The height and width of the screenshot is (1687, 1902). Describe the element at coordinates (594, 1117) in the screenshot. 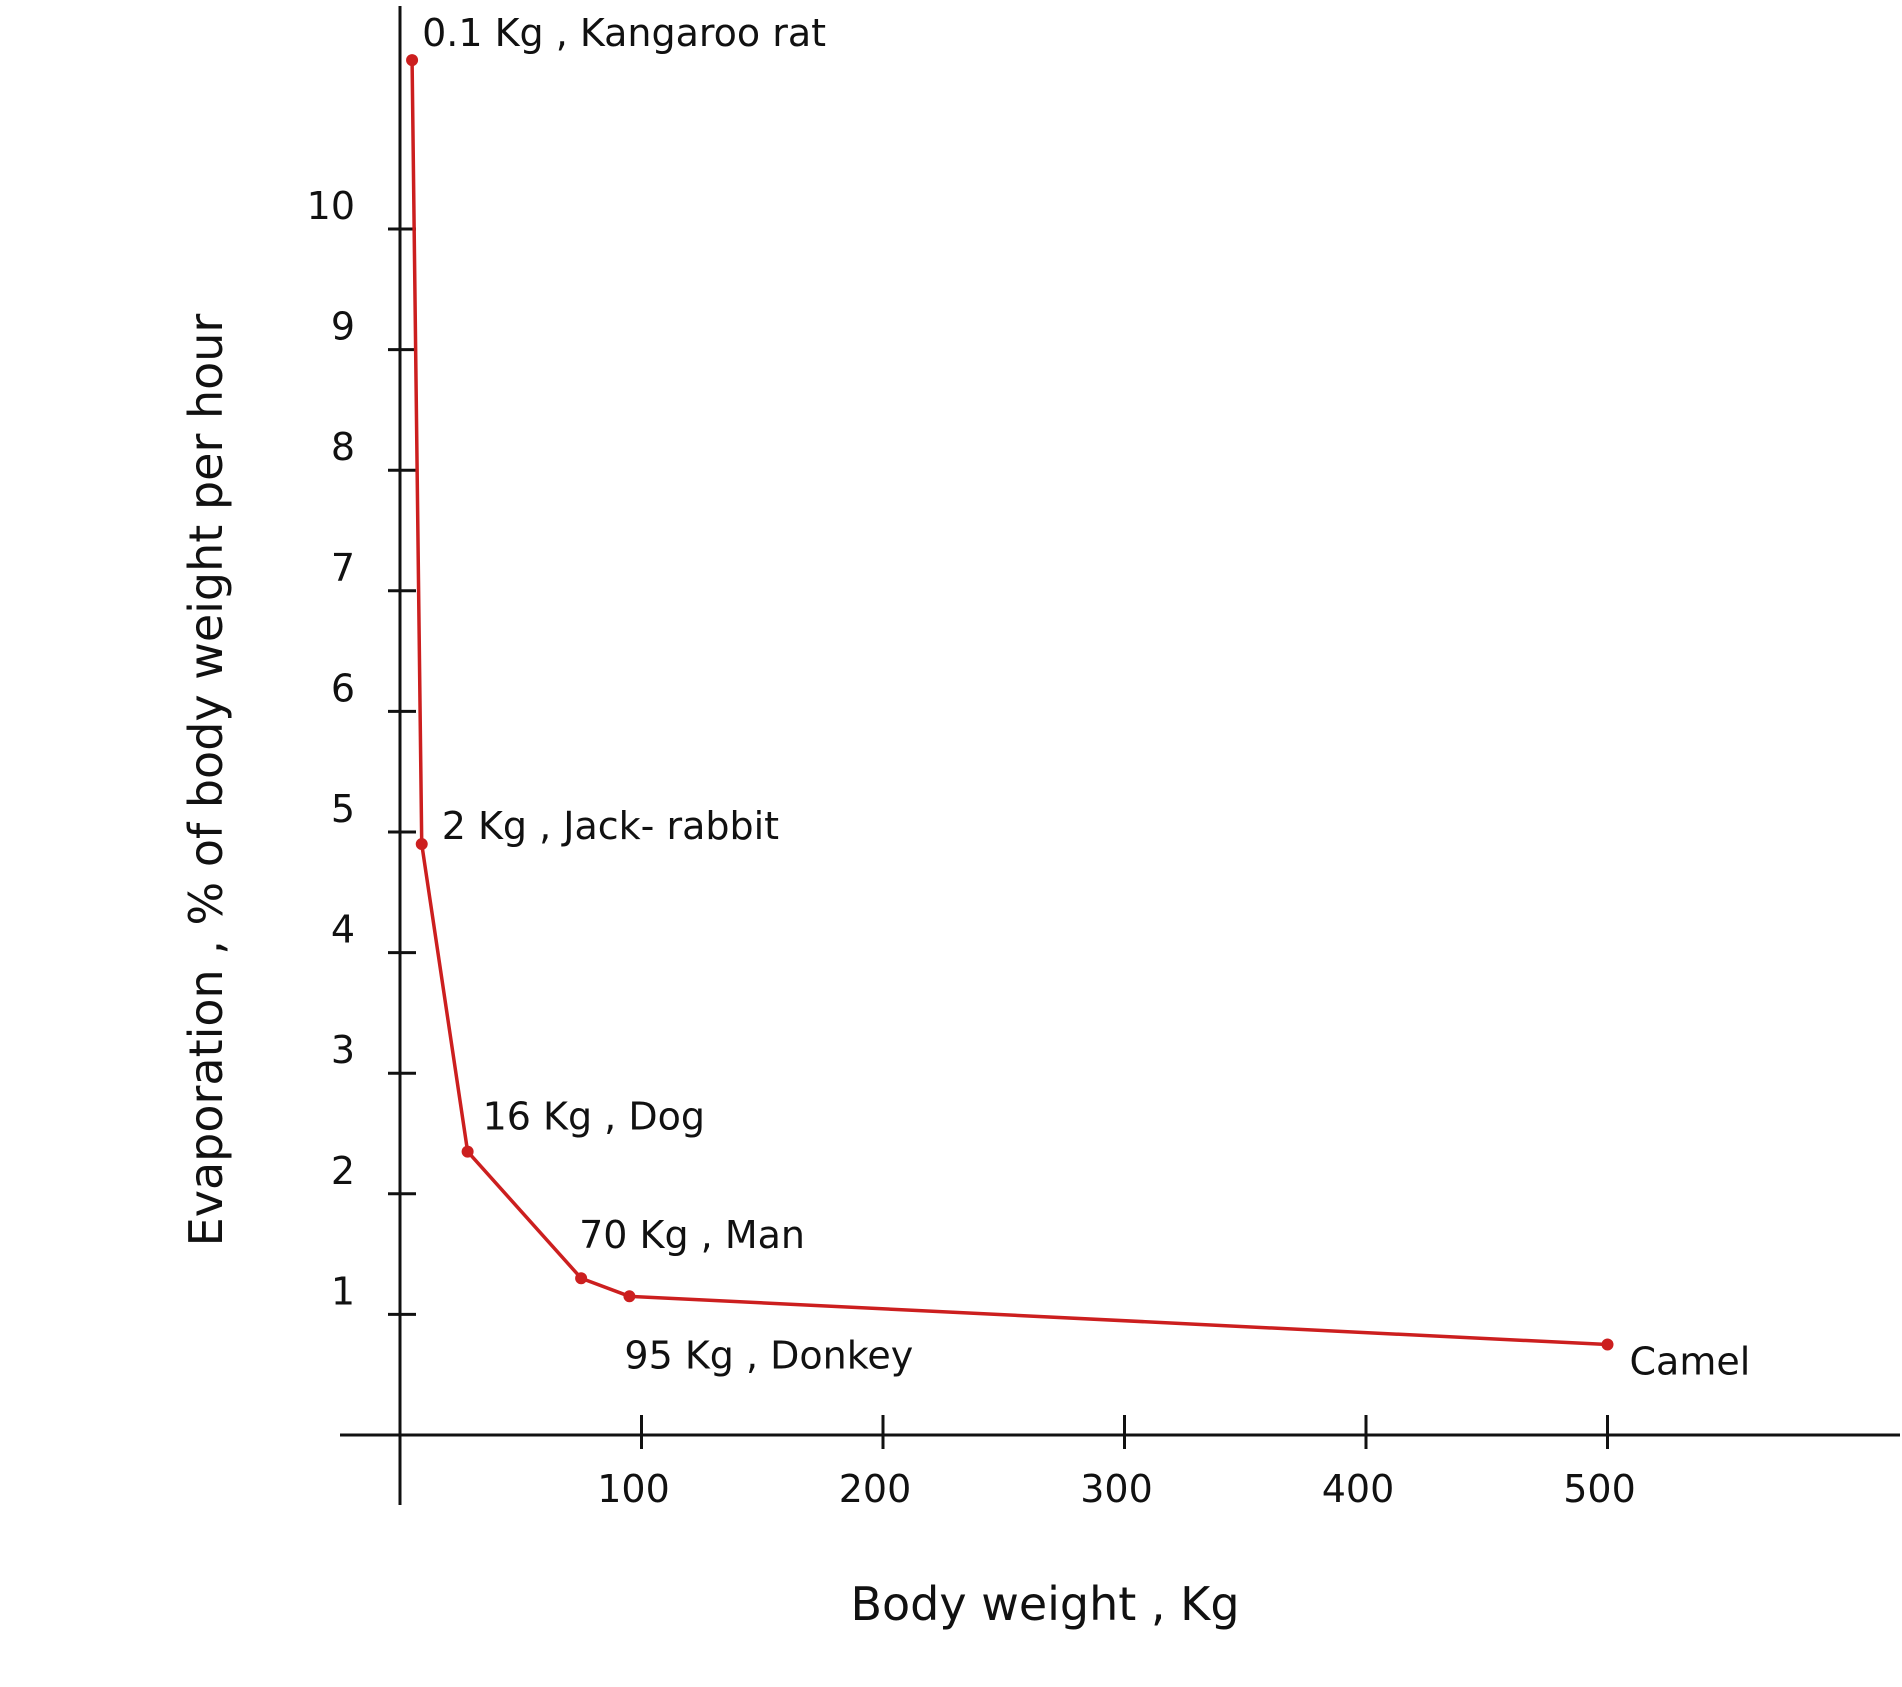

I see `point-label: 16 Kg , Dog` at that location.